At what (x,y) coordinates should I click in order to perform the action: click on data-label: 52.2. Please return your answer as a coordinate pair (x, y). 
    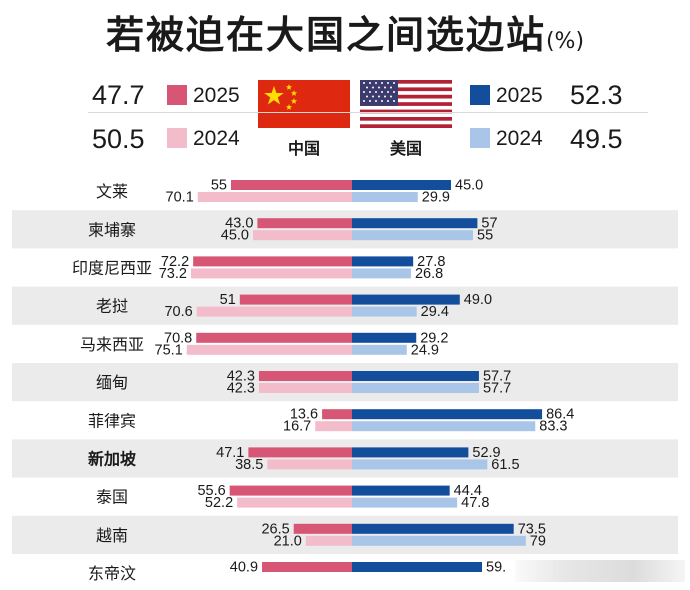
    Looking at the image, I should click on (219, 503).